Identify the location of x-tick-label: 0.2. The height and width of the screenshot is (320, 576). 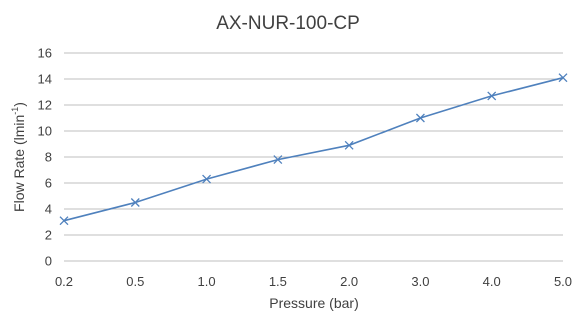
(64, 281).